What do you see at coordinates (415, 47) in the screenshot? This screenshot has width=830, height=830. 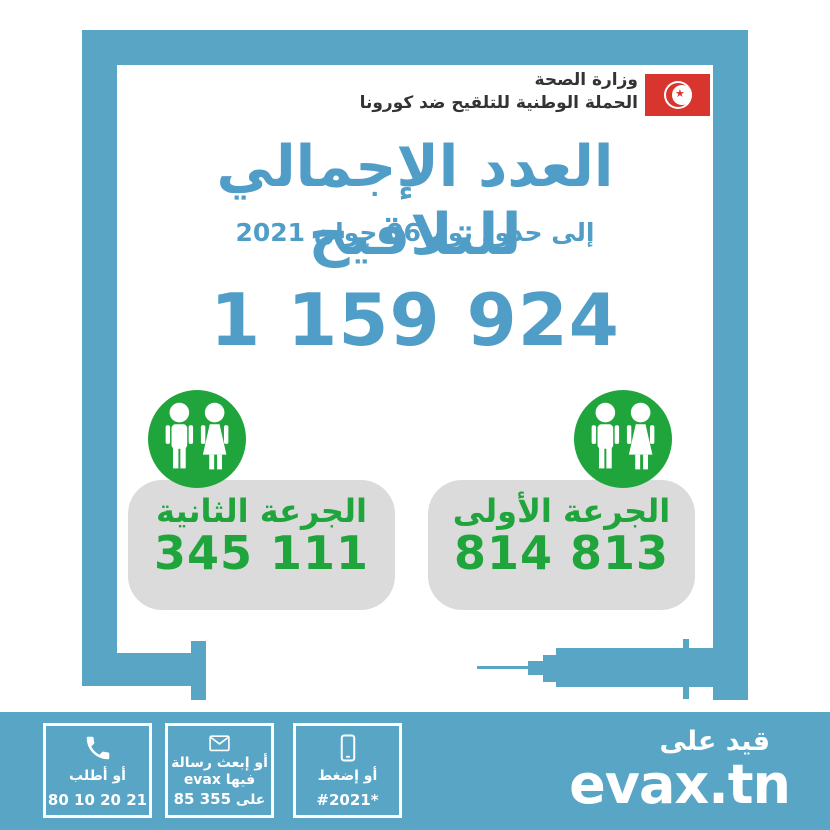 I see `frame-top-border` at bounding box center [415, 47].